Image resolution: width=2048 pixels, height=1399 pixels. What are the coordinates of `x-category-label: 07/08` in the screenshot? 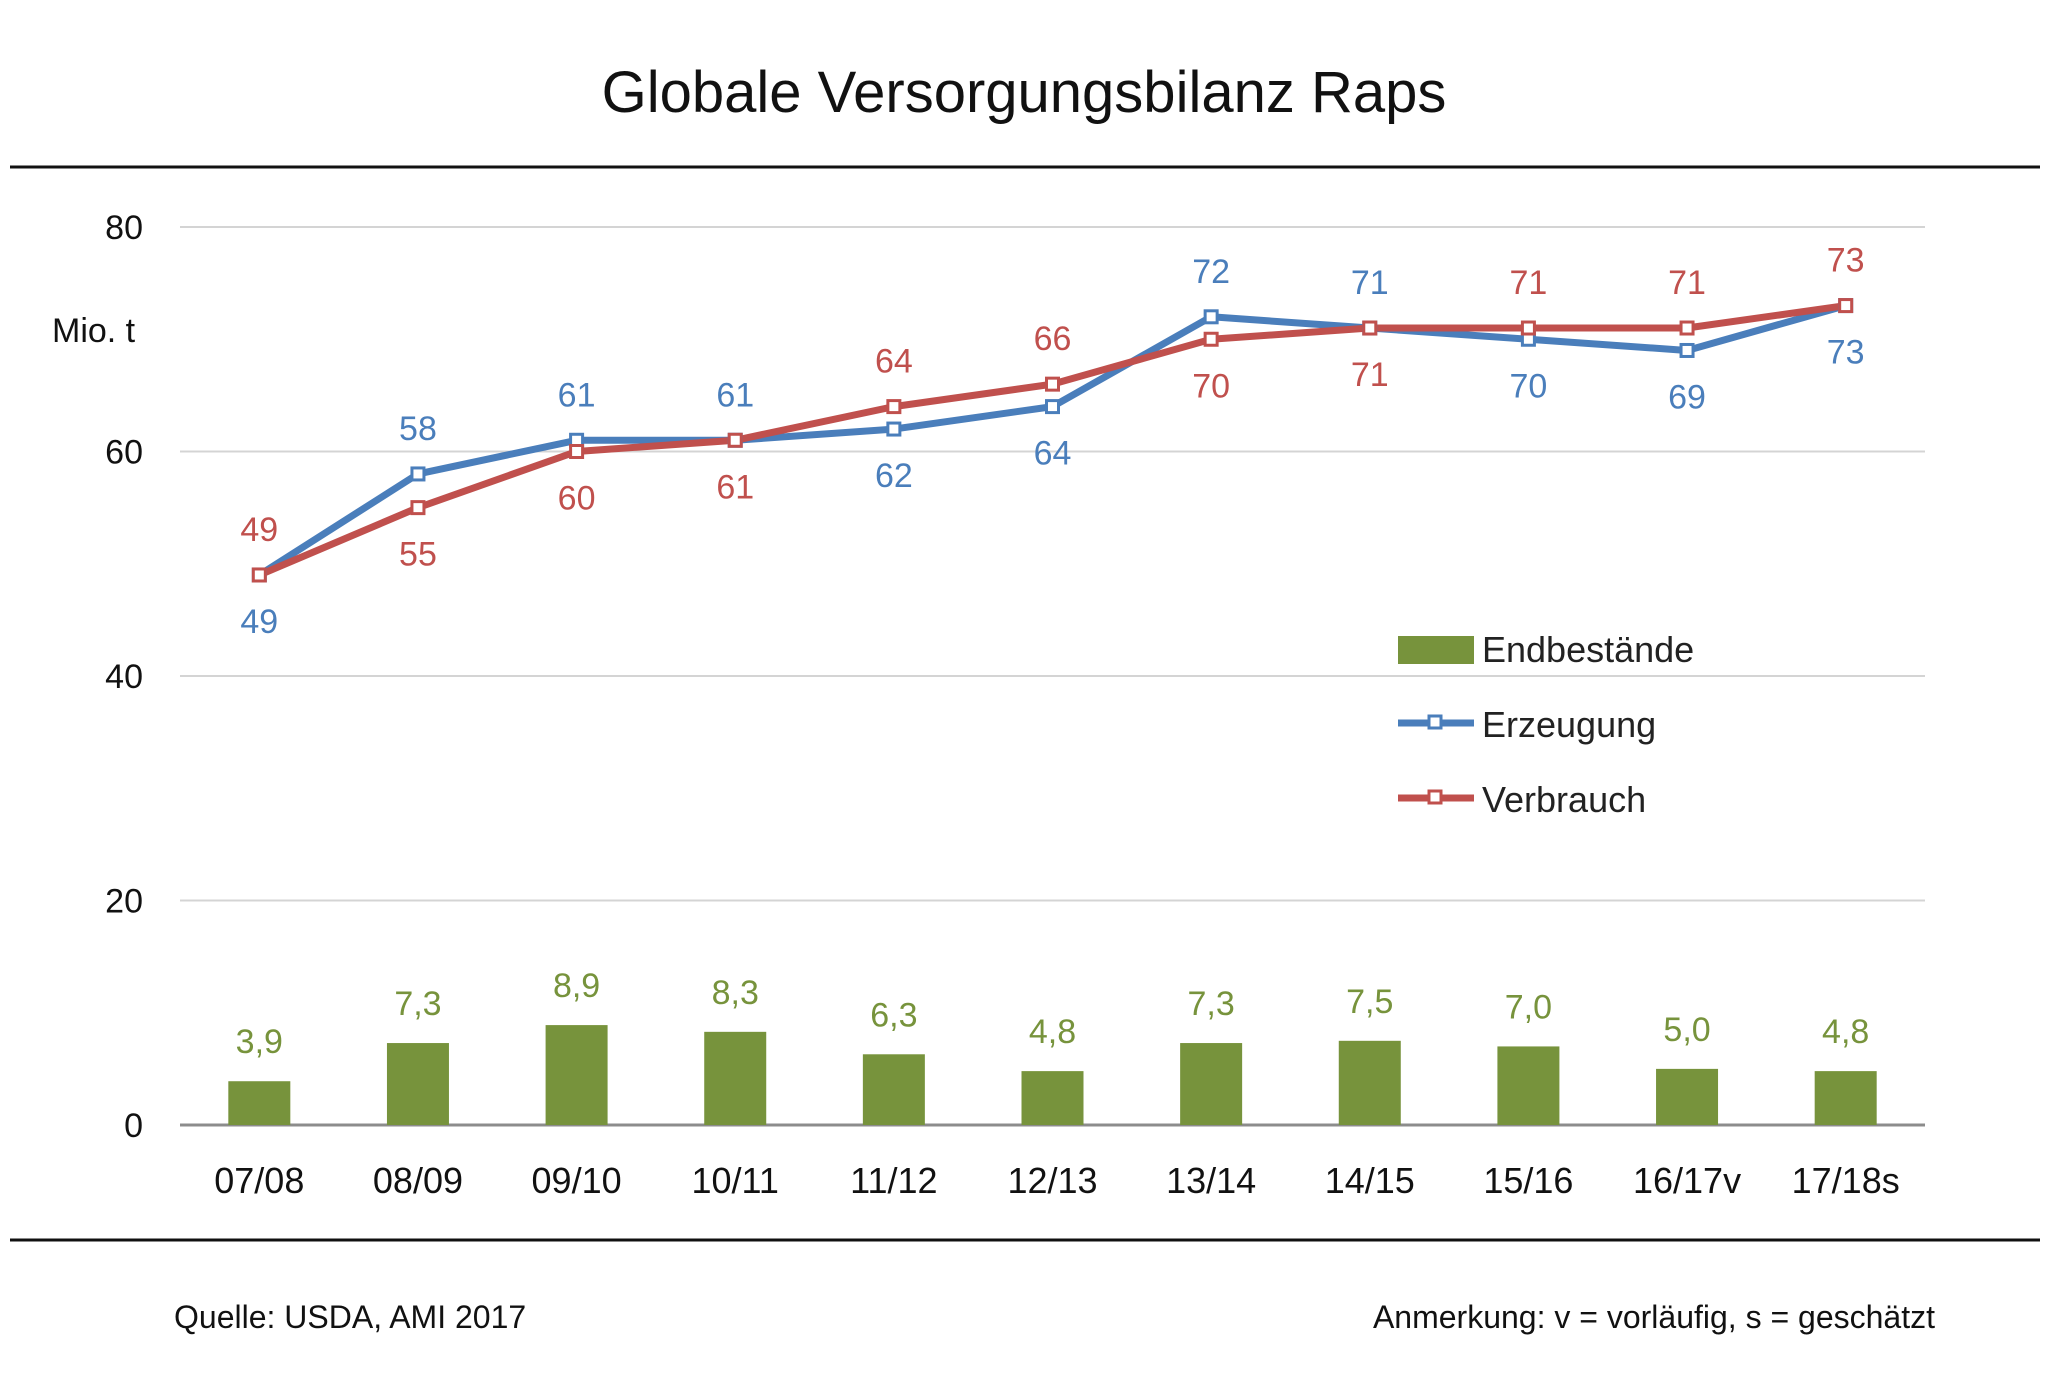 It's located at (259, 1180).